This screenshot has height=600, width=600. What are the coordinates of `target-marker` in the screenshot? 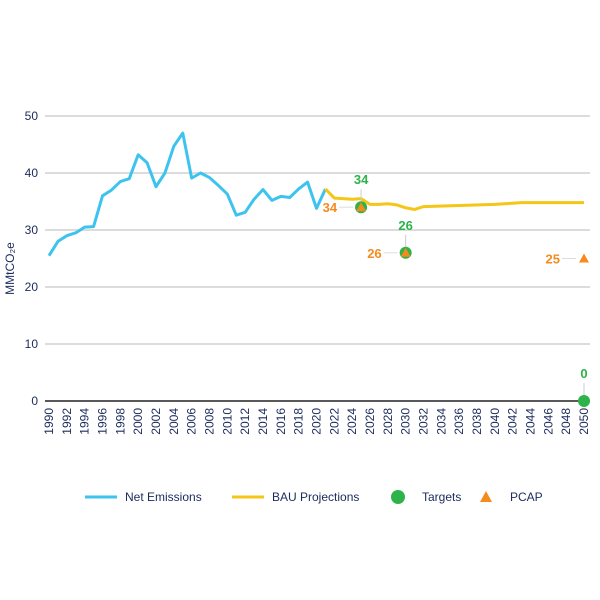 It's located at (584, 401).